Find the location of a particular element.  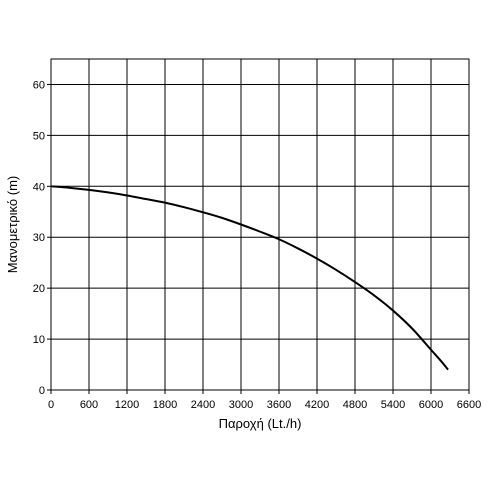

x-tick-label: 0 is located at coordinates (51, 405).